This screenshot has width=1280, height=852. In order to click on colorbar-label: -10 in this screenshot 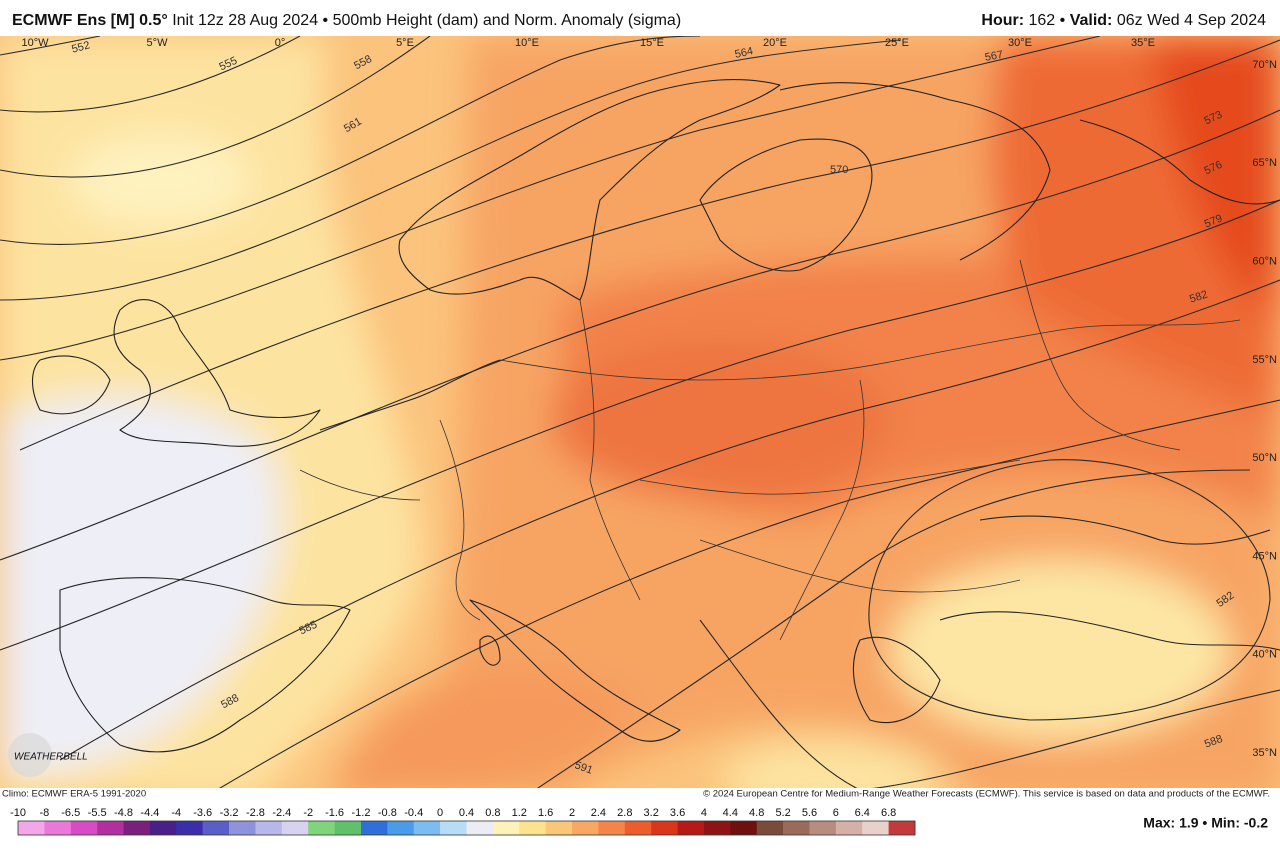, I will do `click(18, 813)`.